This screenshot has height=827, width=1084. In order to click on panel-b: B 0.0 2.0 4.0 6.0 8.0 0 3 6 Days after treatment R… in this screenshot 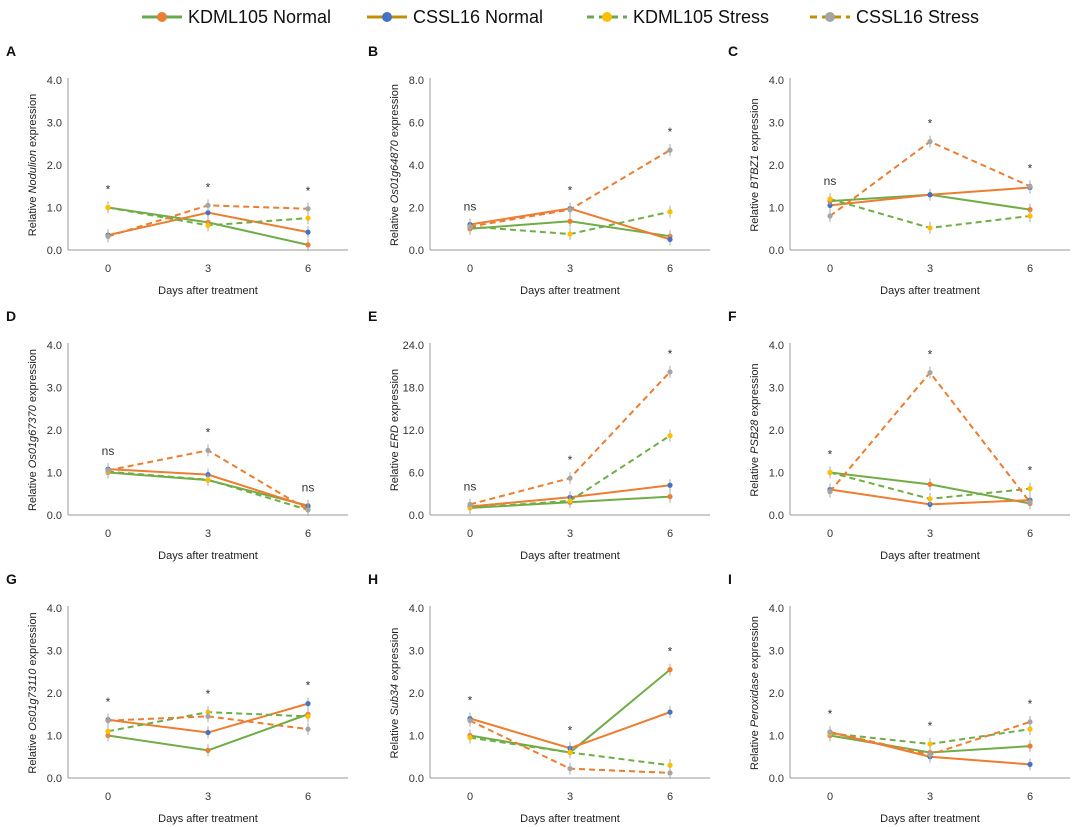, I will do `click(539, 170)`.